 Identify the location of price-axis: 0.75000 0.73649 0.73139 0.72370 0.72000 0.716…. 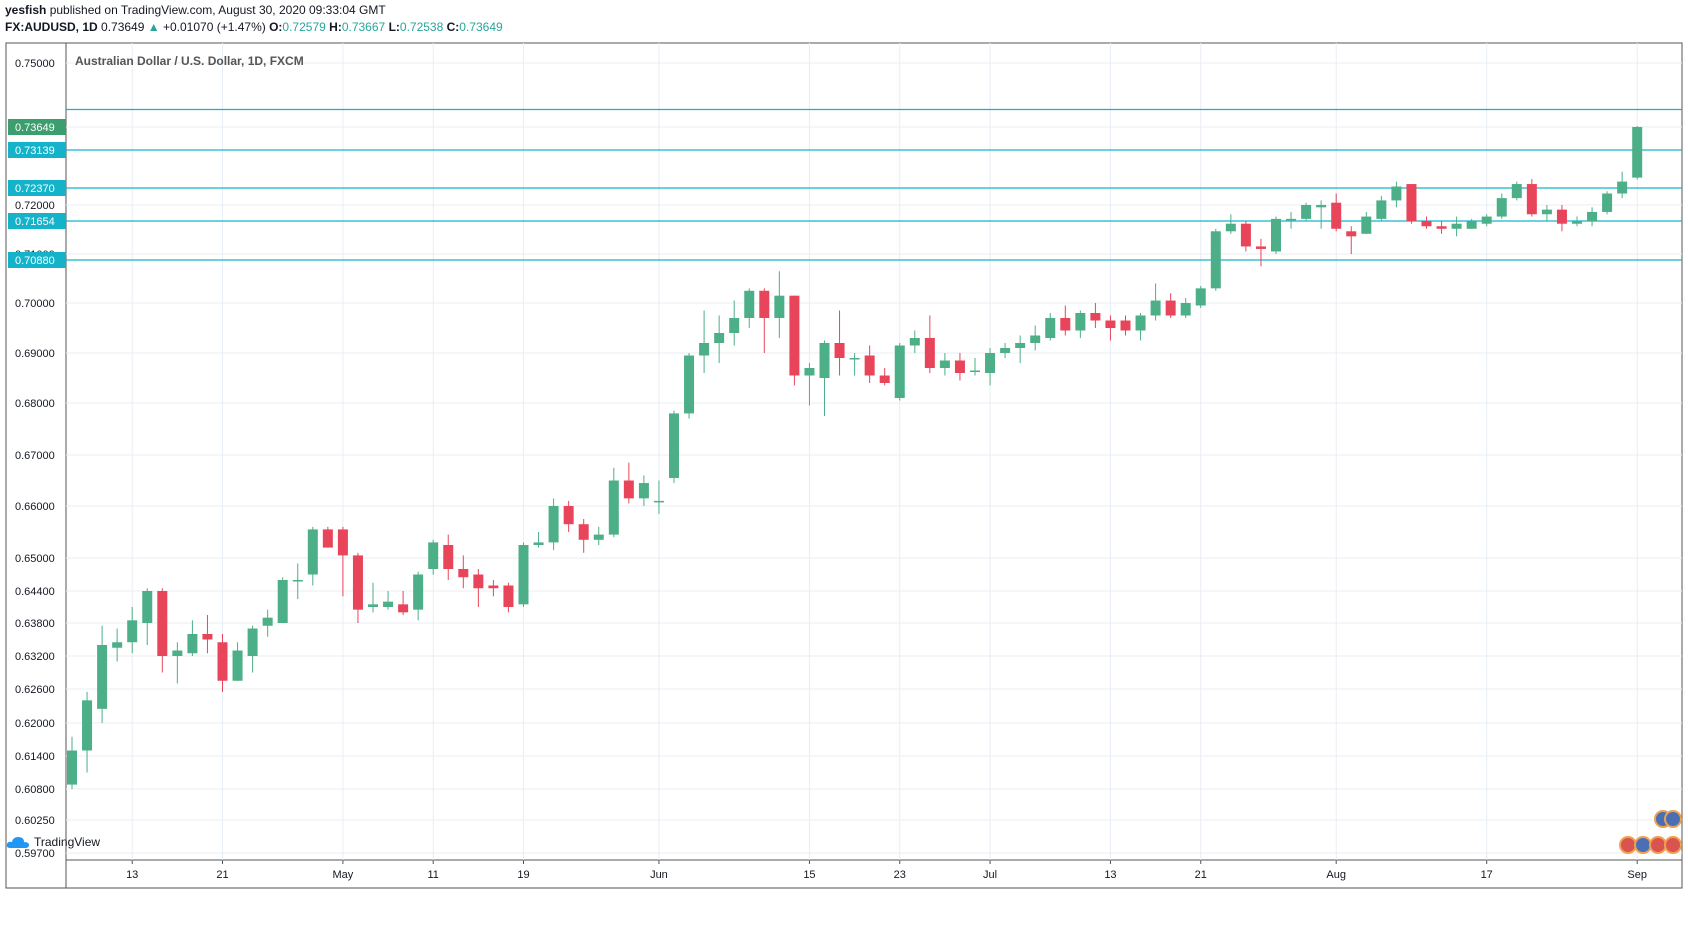
(37, 459).